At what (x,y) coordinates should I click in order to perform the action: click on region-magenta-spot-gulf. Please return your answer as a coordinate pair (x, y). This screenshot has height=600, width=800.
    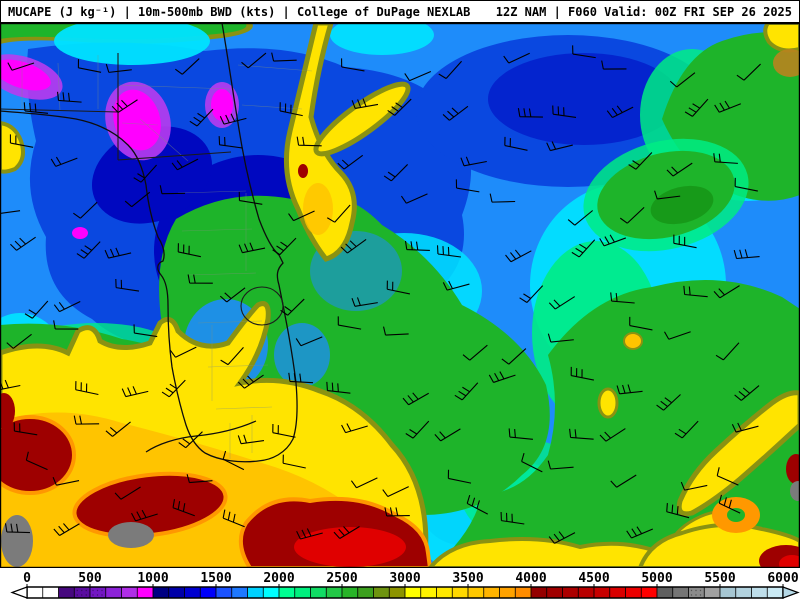
    Looking at the image, I should click on (80, 233).